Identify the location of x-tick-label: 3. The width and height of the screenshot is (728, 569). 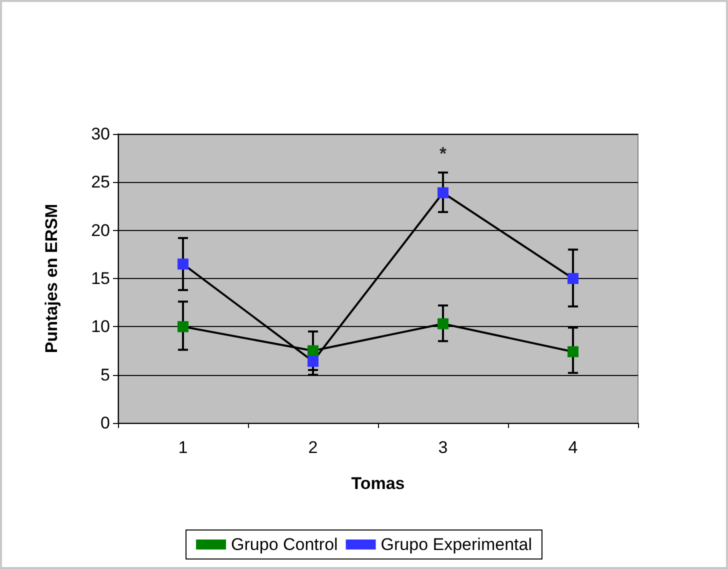
(443, 447).